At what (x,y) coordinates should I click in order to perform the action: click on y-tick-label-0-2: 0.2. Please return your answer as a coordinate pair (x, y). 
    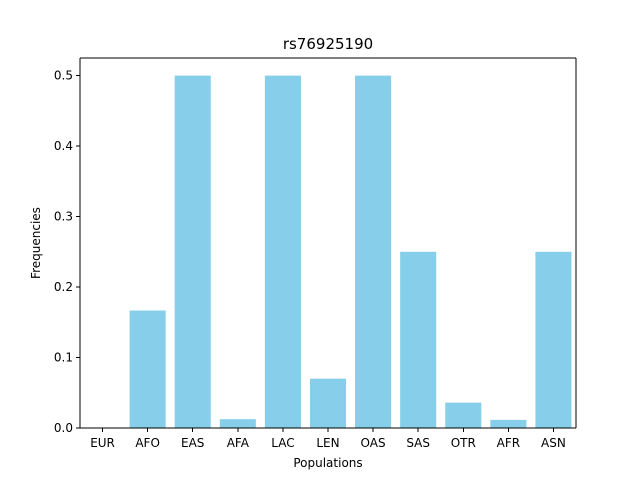
    Looking at the image, I should click on (63, 287).